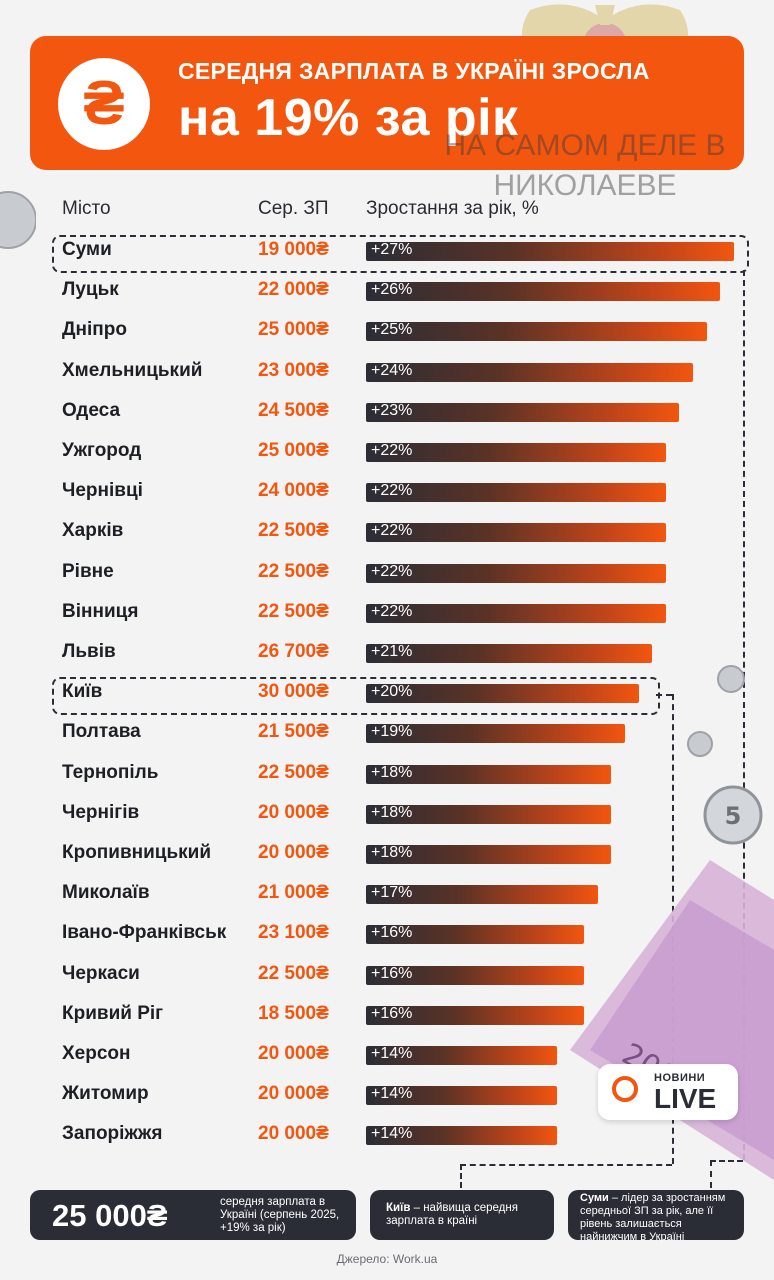 This screenshot has height=1280, width=774. Describe the element at coordinates (392, 330) in the screenshot. I see `growth-value-label: +25%` at that location.